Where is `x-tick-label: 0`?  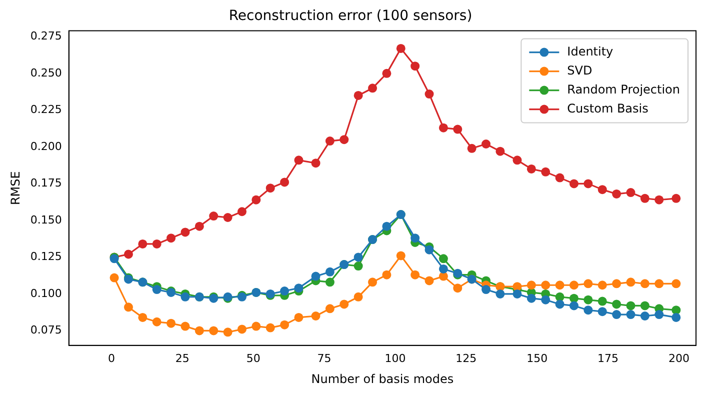
x-tick-label: 0 is located at coordinates (111, 358).